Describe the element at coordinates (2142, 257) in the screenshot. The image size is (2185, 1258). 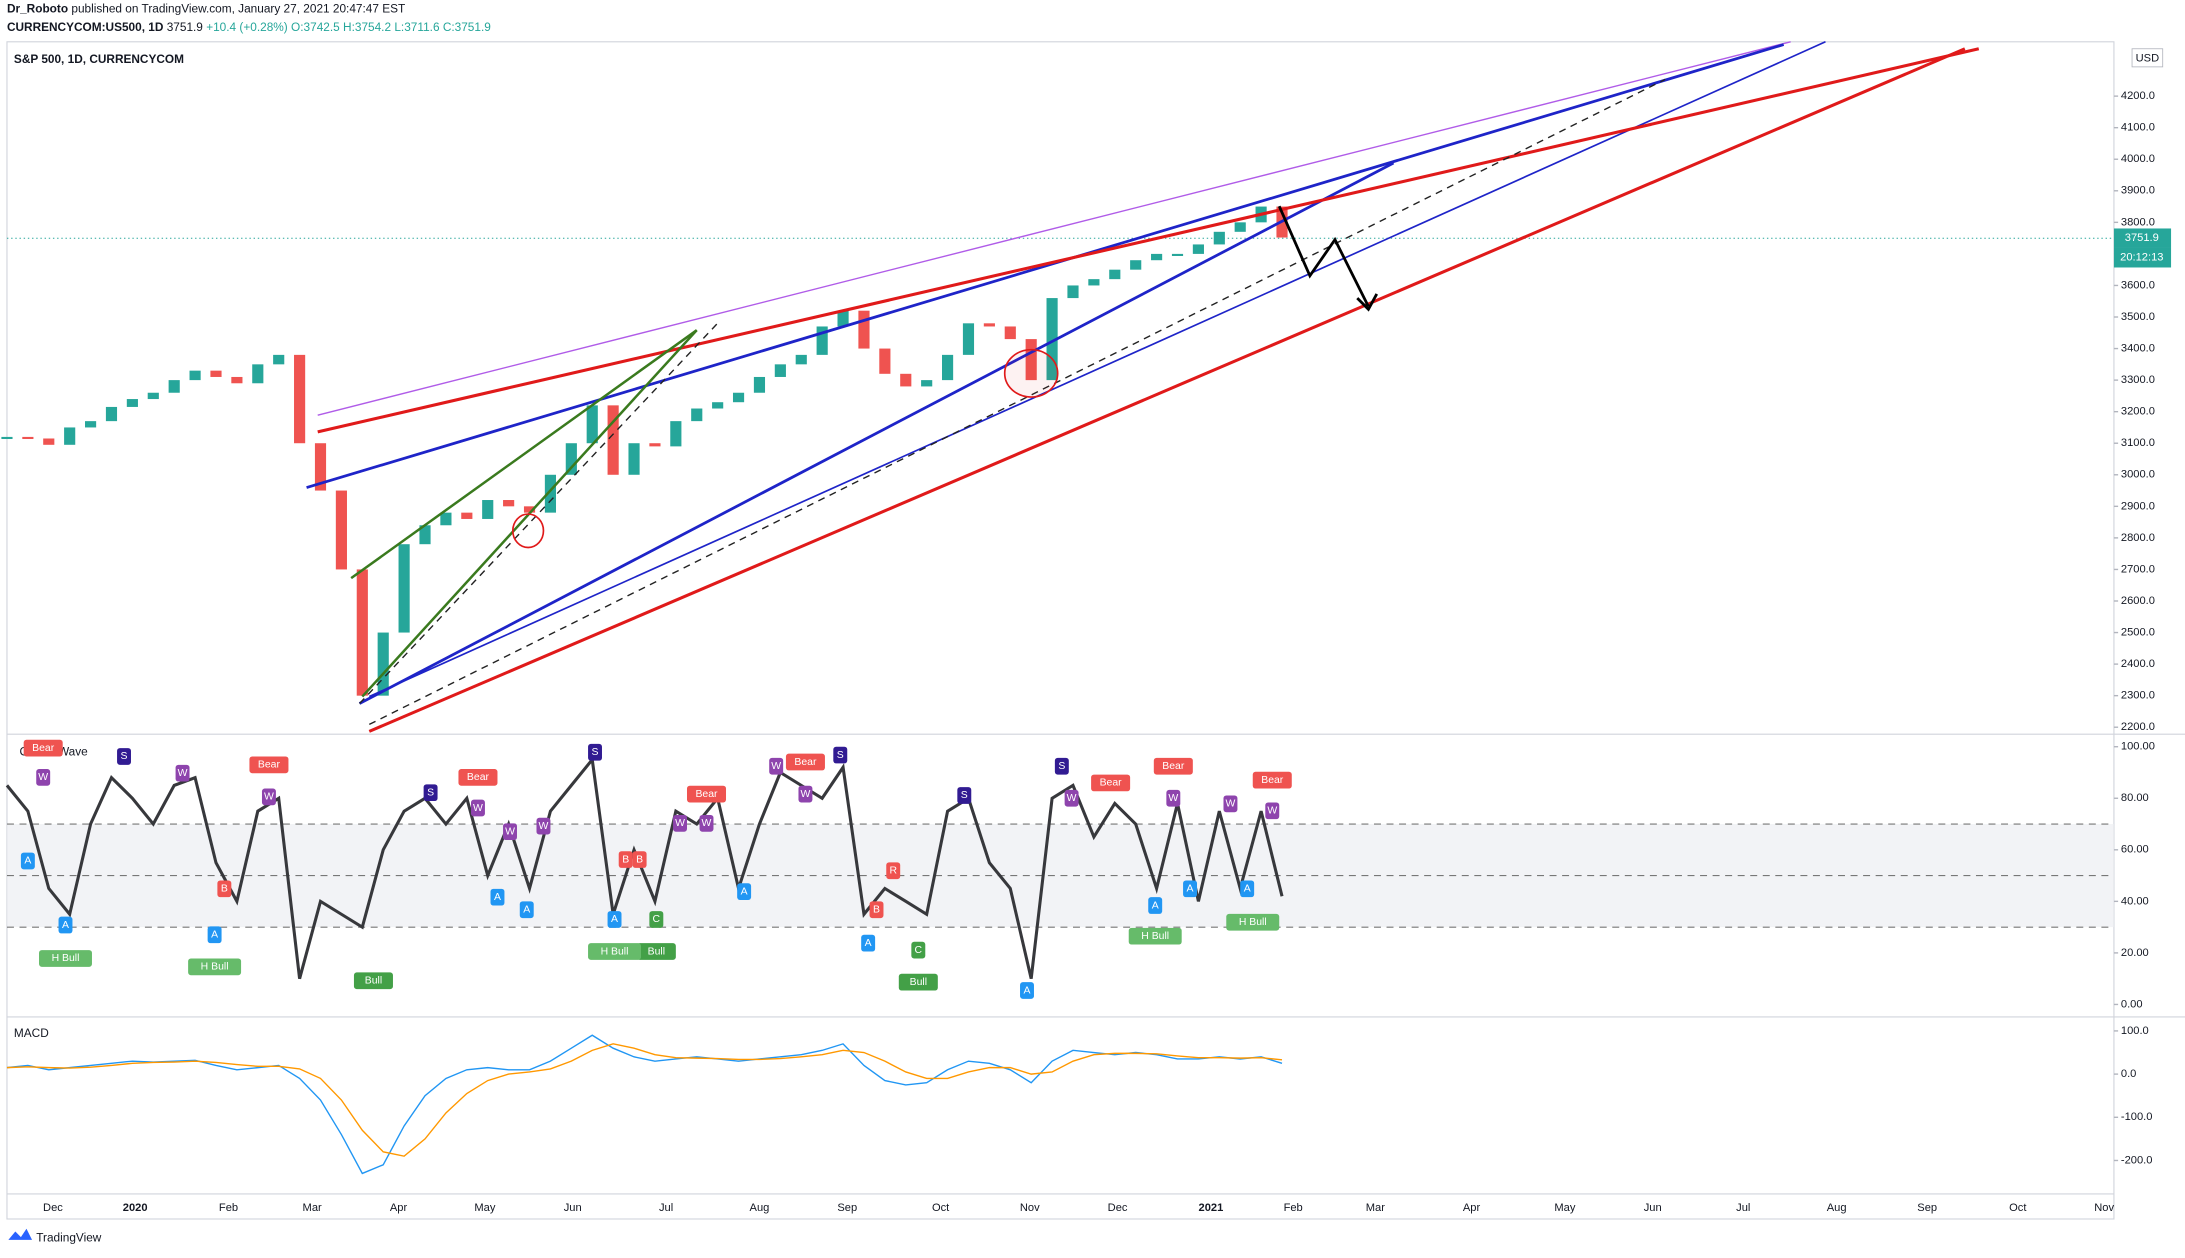
I see `countdown-tag` at that location.